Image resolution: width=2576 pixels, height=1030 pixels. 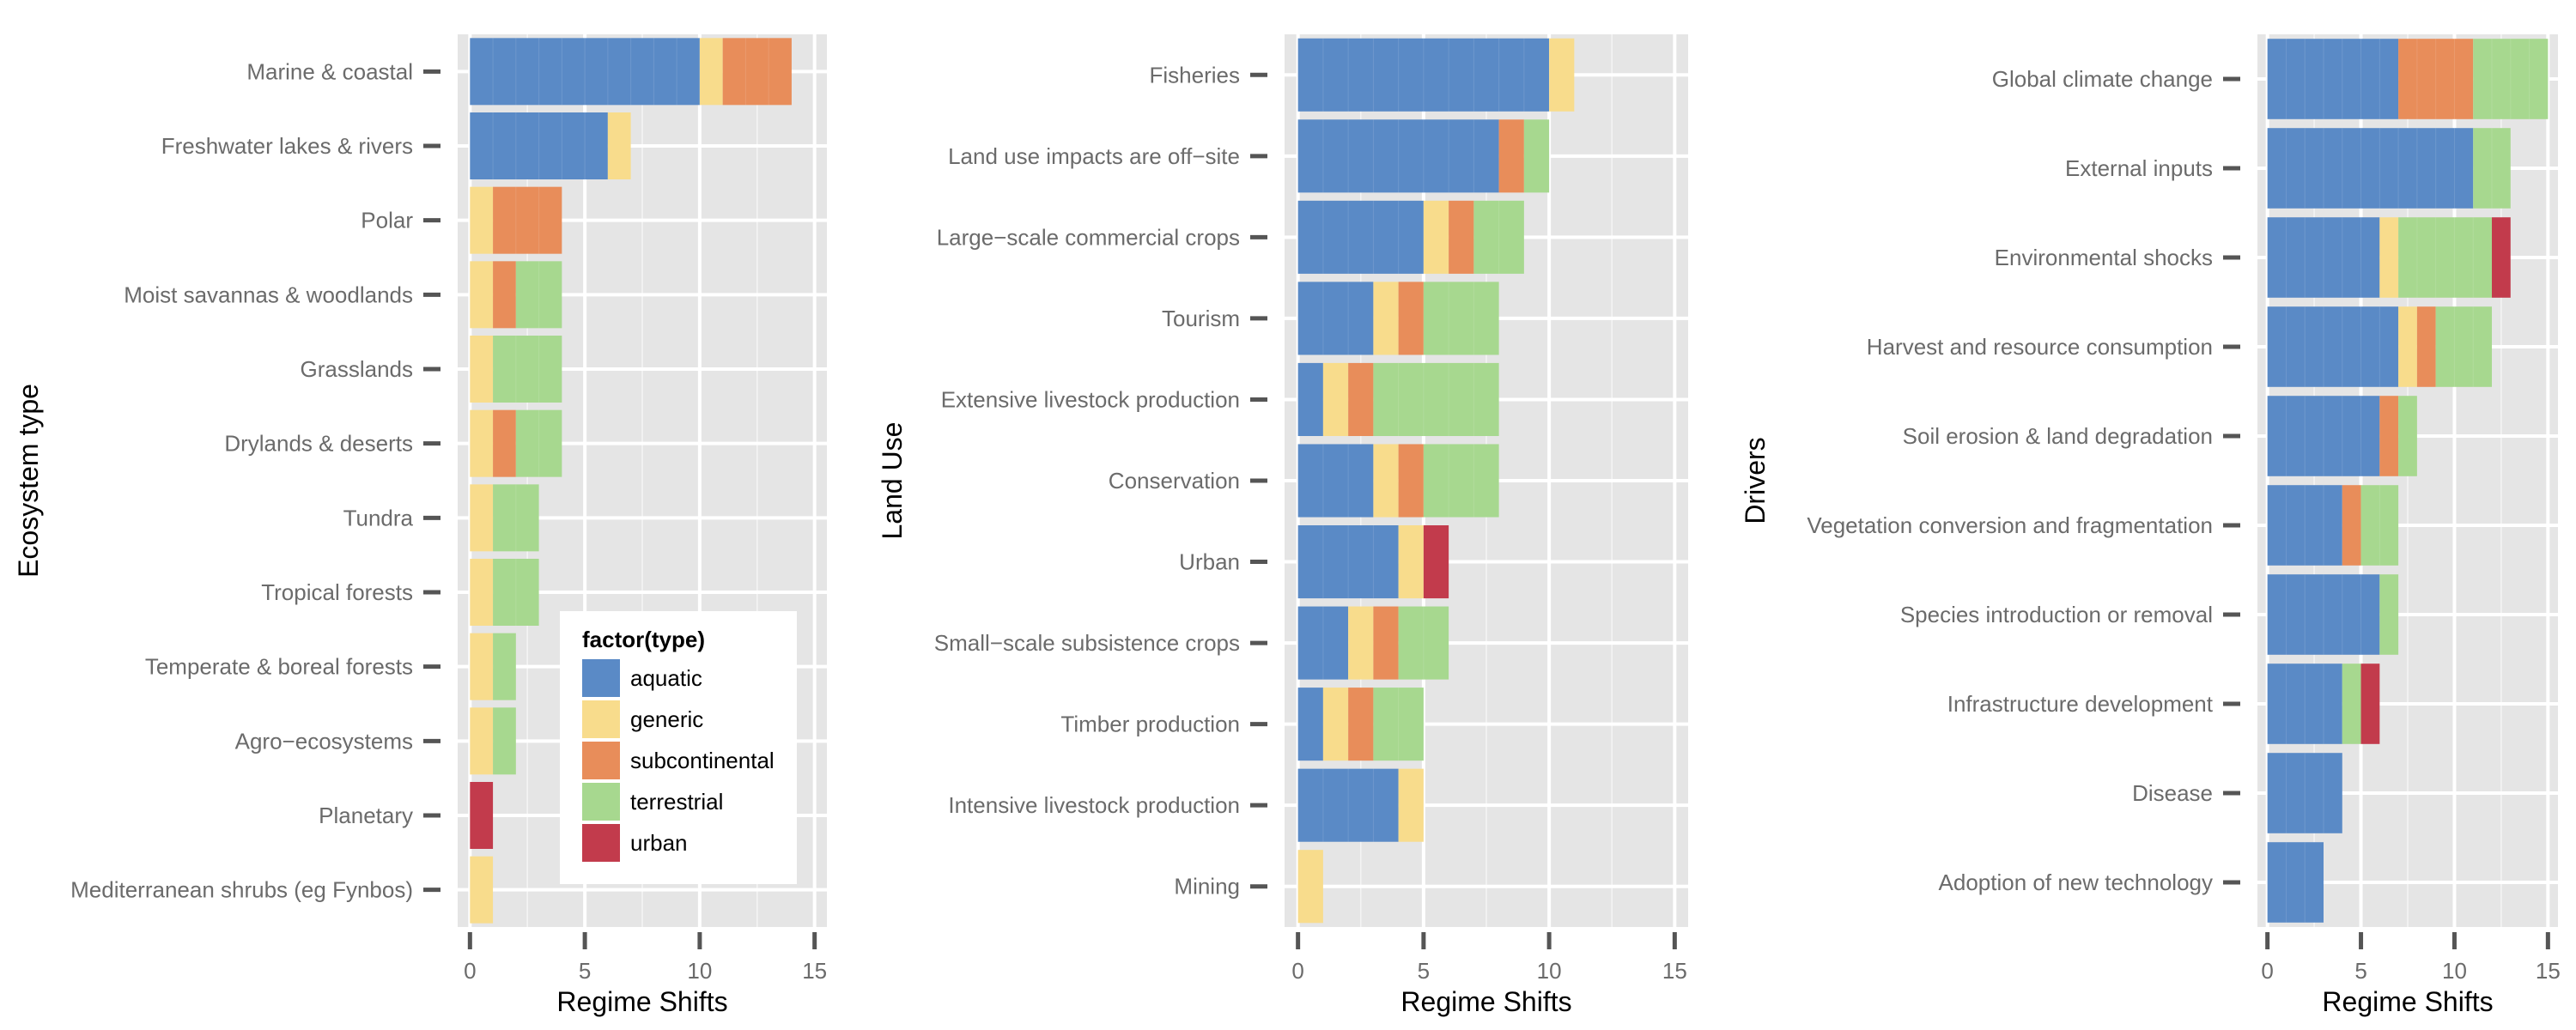 I want to click on bar-adoption-of-new-technology-aquatic, so click(x=2295, y=882).